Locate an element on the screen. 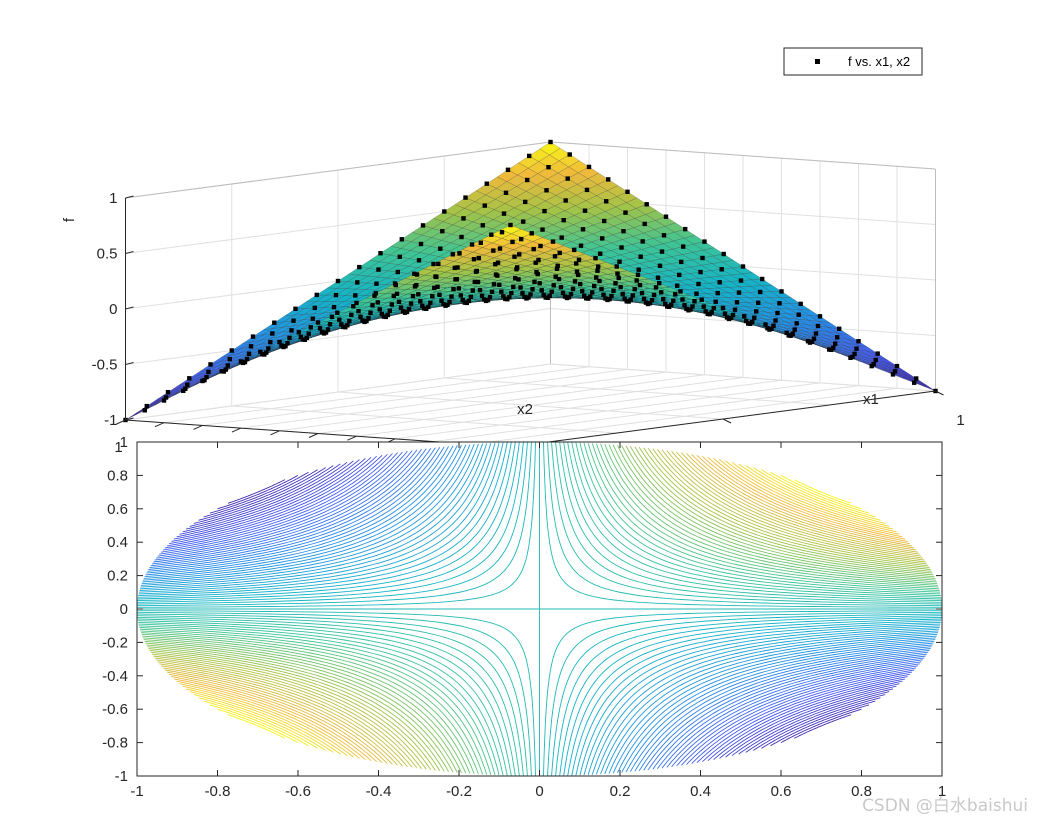  y-tick-label: -0.8 is located at coordinates (115, 743).